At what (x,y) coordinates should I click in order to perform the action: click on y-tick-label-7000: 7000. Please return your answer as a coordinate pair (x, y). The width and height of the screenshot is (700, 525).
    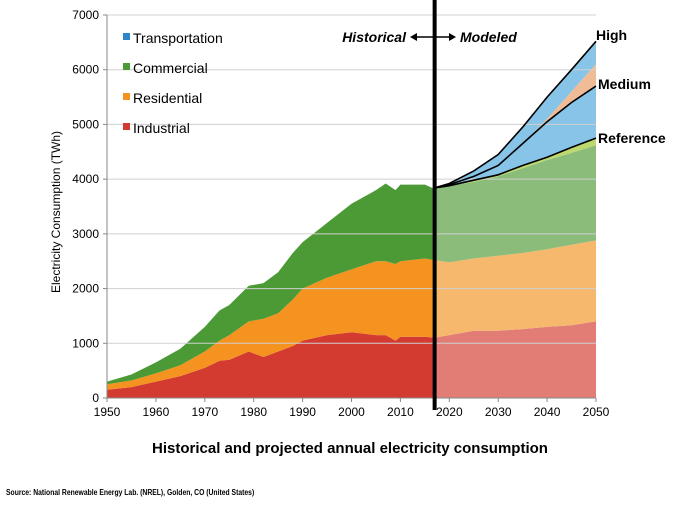
    Looking at the image, I should click on (85, 15).